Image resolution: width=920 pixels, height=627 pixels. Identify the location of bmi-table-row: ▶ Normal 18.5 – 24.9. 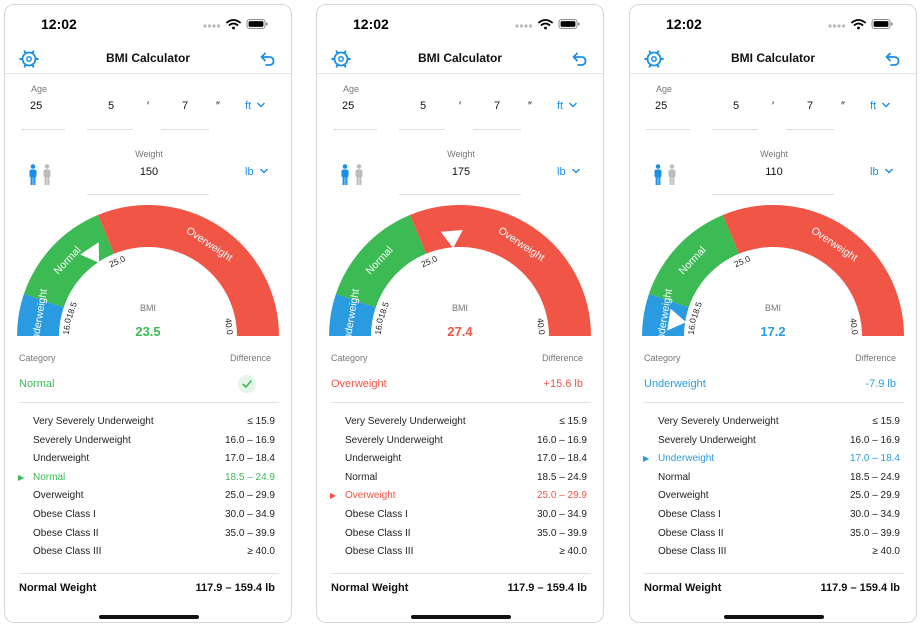
(148, 478).